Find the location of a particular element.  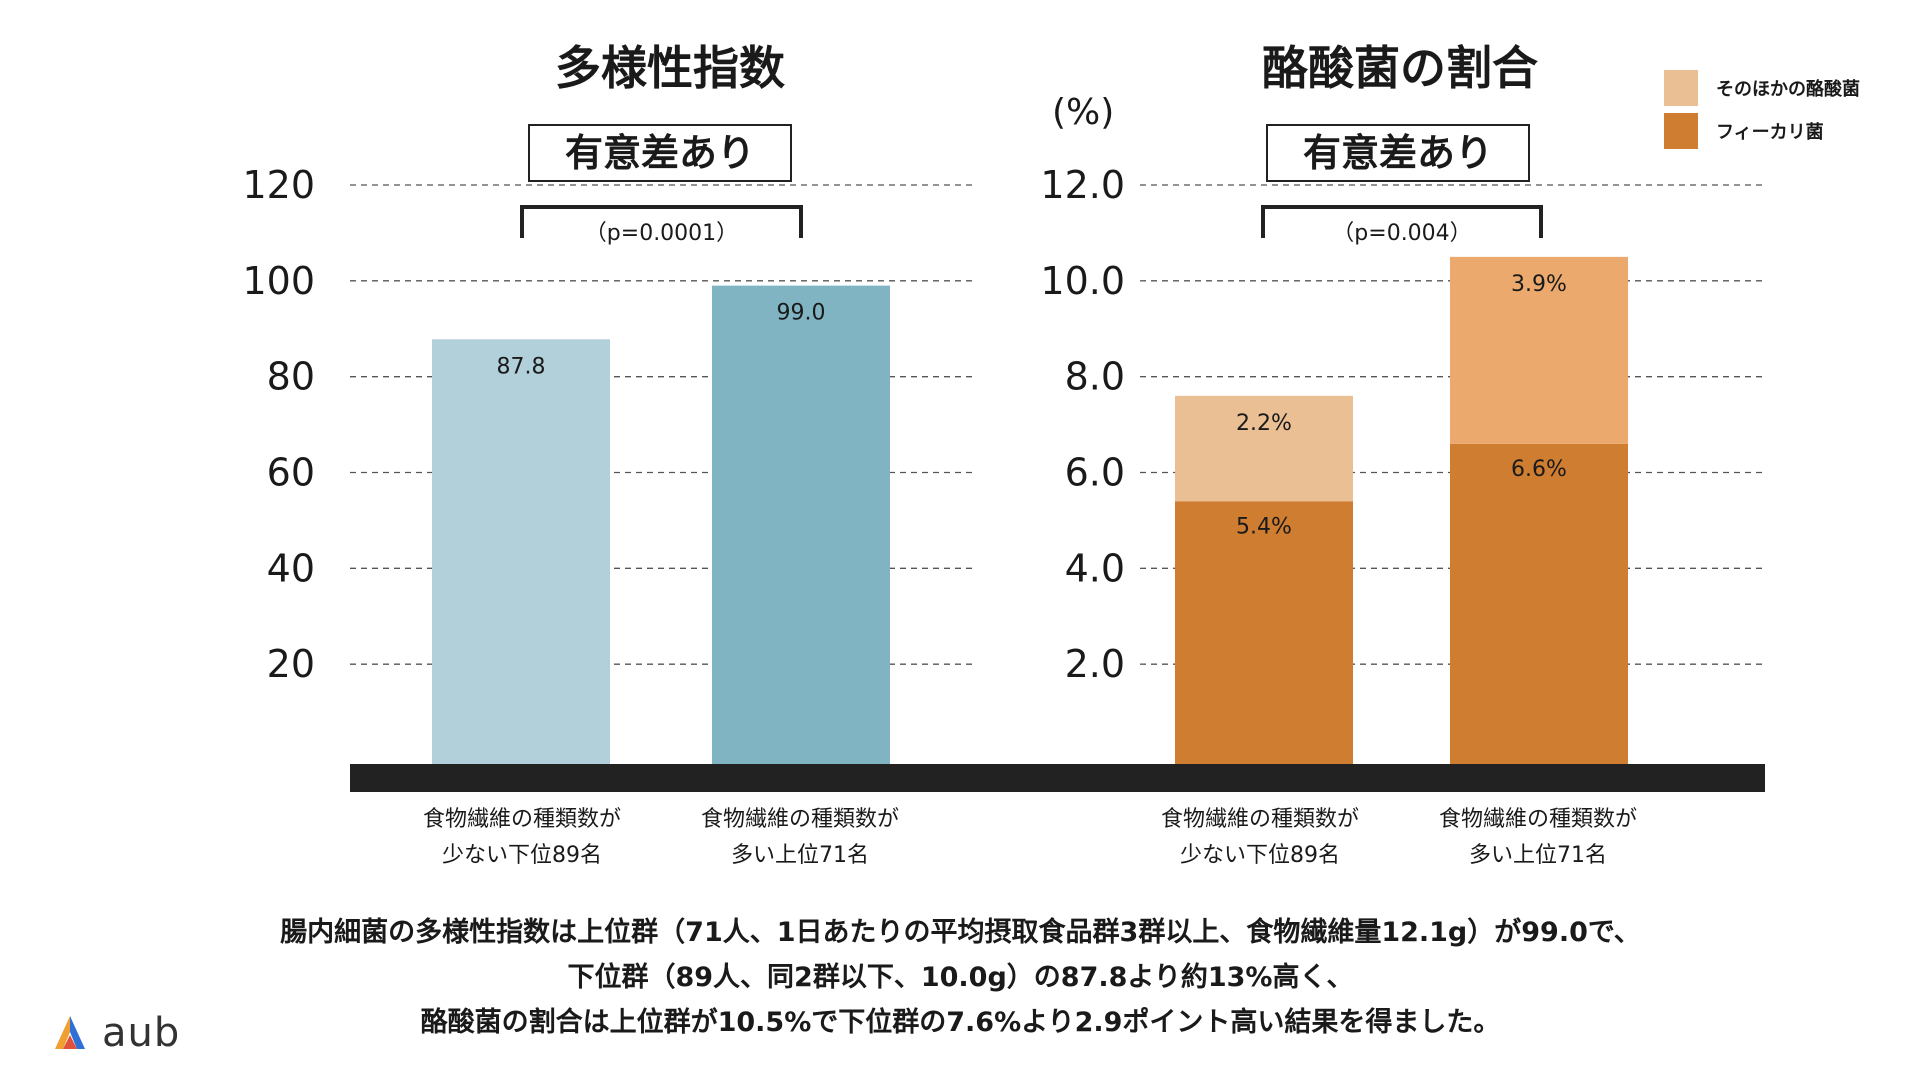

legend-item-other: そのほかの酪酸菌 is located at coordinates (1762, 88).